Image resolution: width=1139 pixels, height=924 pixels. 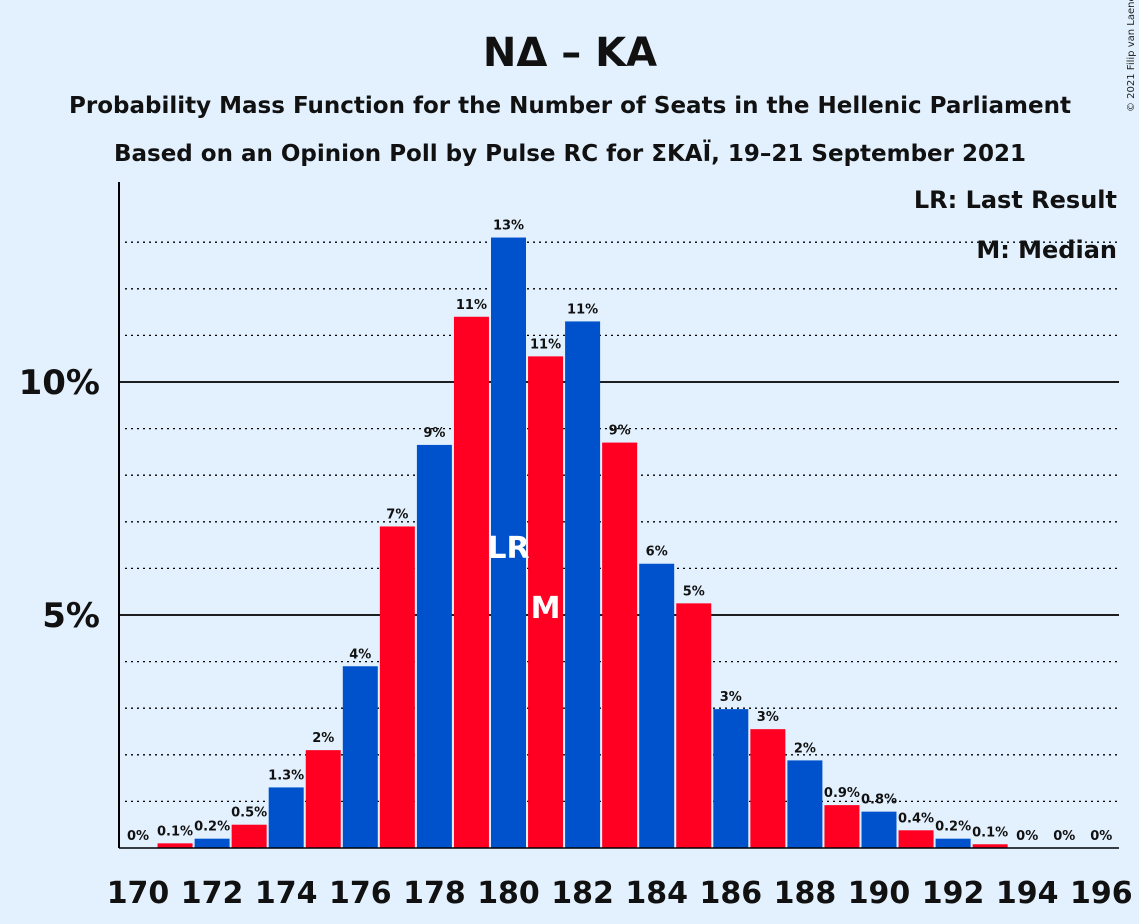 What do you see at coordinates (545, 344) in the screenshot?
I see `bar-label-181: 11%` at bounding box center [545, 344].